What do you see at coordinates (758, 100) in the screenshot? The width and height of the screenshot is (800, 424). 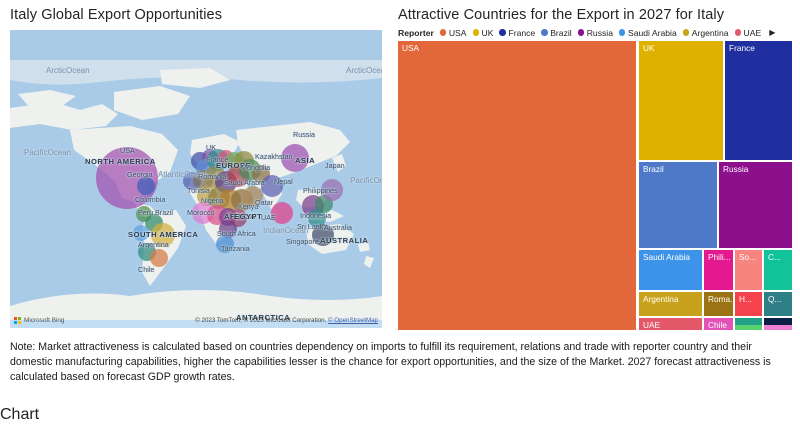 I see `treemap-cell-france: France` at bounding box center [758, 100].